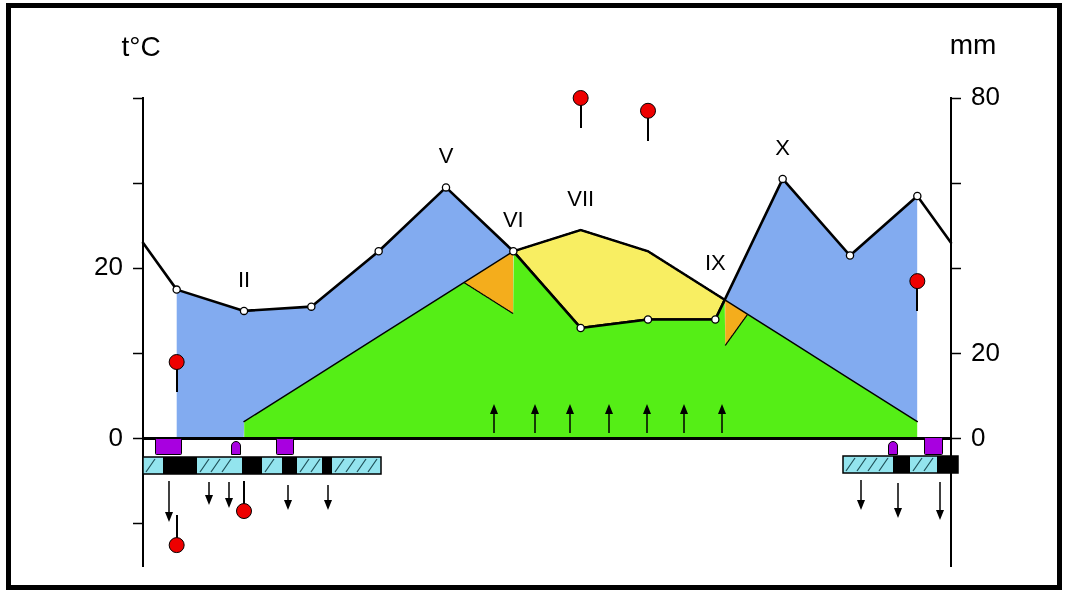  What do you see at coordinates (973, 44) in the screenshot?
I see `y2-axis-title: mm` at bounding box center [973, 44].